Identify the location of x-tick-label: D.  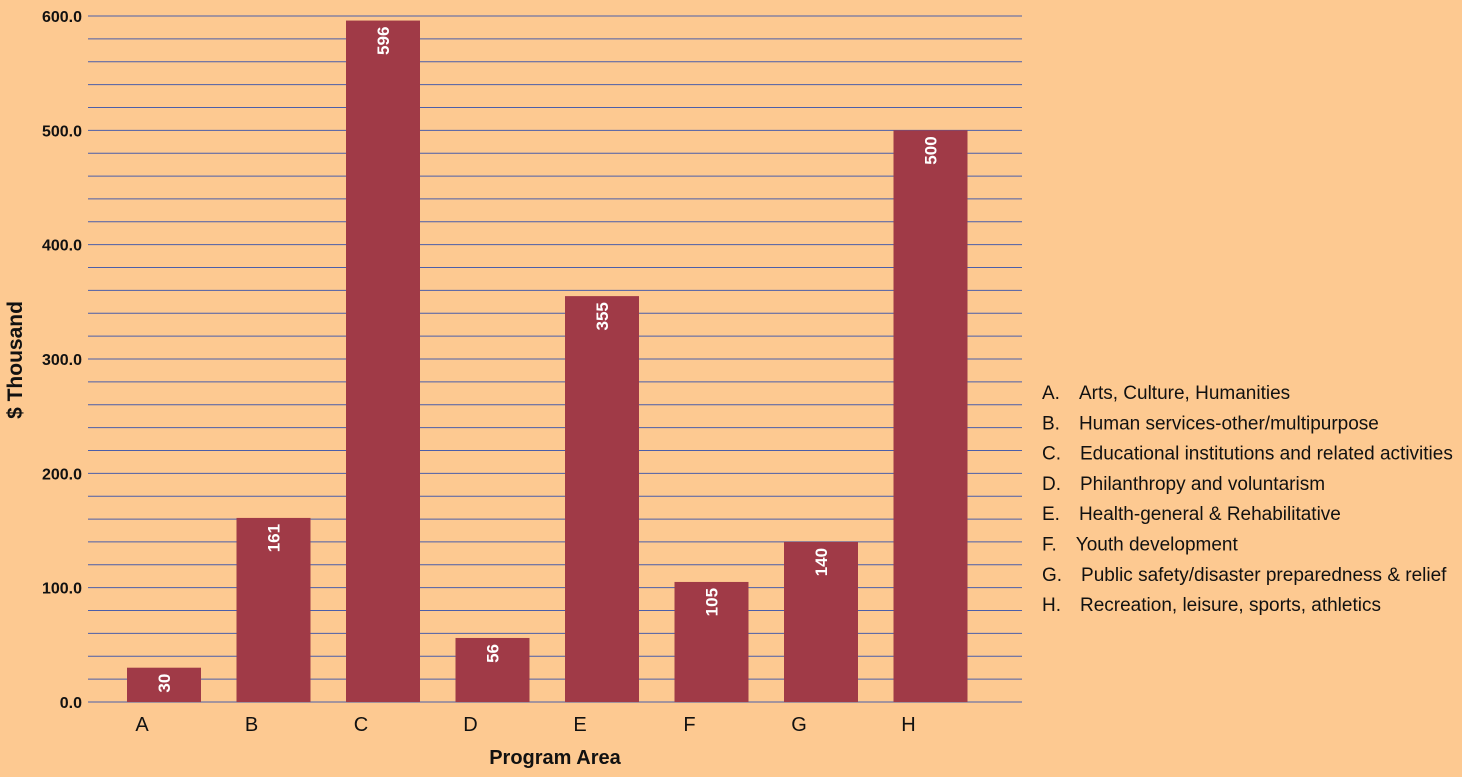
(470, 725).